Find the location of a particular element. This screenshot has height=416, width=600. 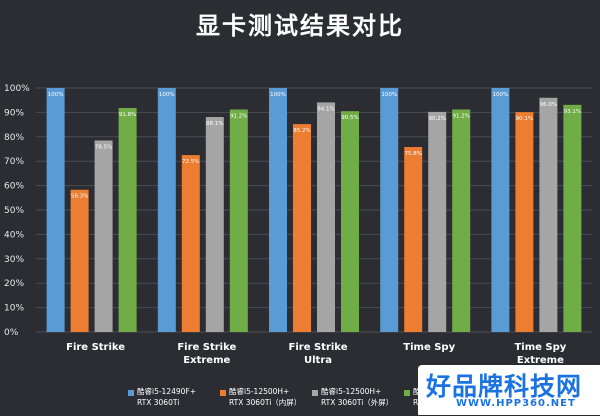

data-label: 90.5% is located at coordinates (349, 118).